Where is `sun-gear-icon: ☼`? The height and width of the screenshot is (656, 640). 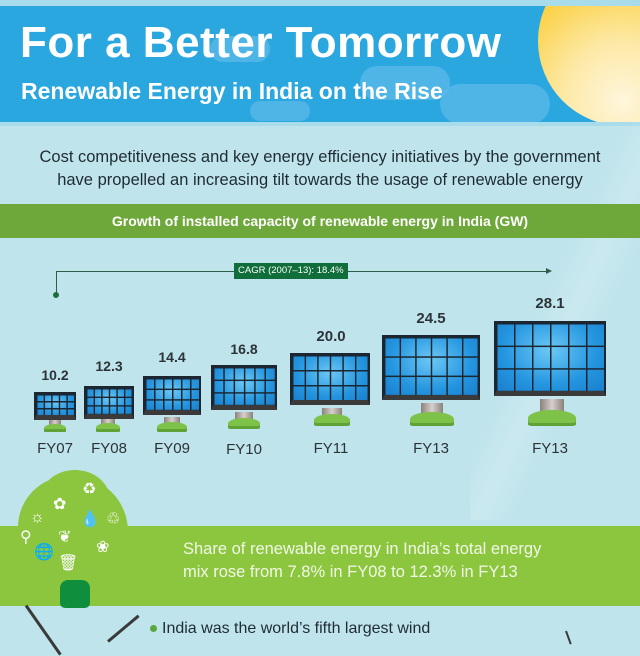
sun-gear-icon: ☼ is located at coordinates (37, 517).